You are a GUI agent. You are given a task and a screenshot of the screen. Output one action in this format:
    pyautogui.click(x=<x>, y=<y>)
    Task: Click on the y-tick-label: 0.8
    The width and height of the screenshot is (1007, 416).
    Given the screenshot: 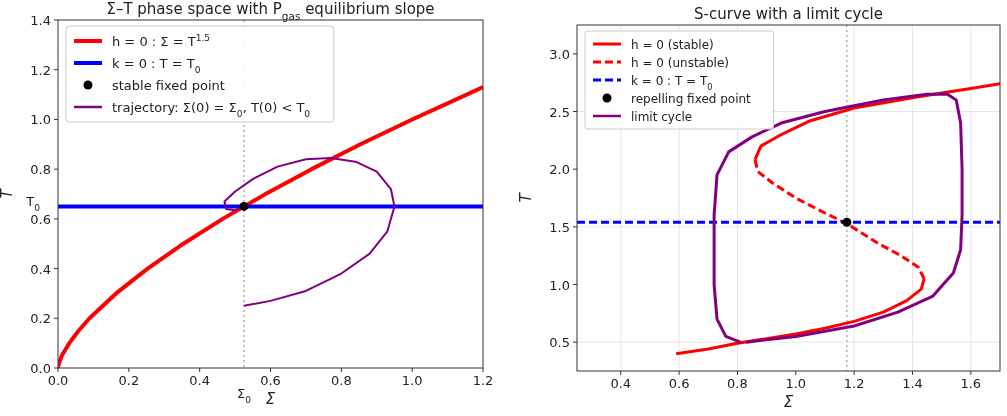 What is the action you would take?
    pyautogui.click(x=40, y=170)
    